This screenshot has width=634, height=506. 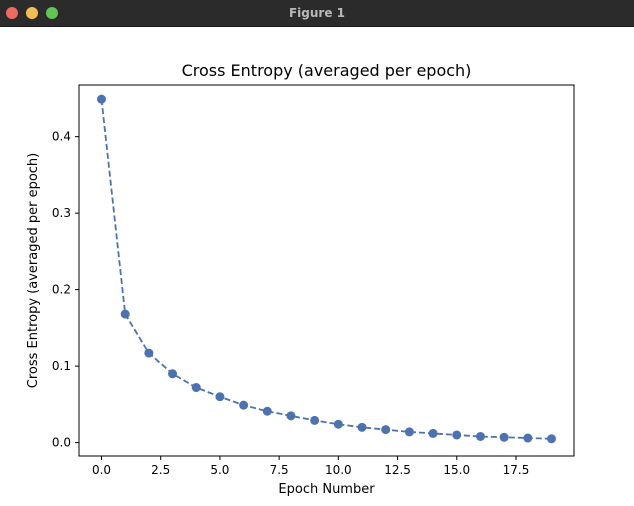 I want to click on x-tick-label: 10.0, so click(x=338, y=470).